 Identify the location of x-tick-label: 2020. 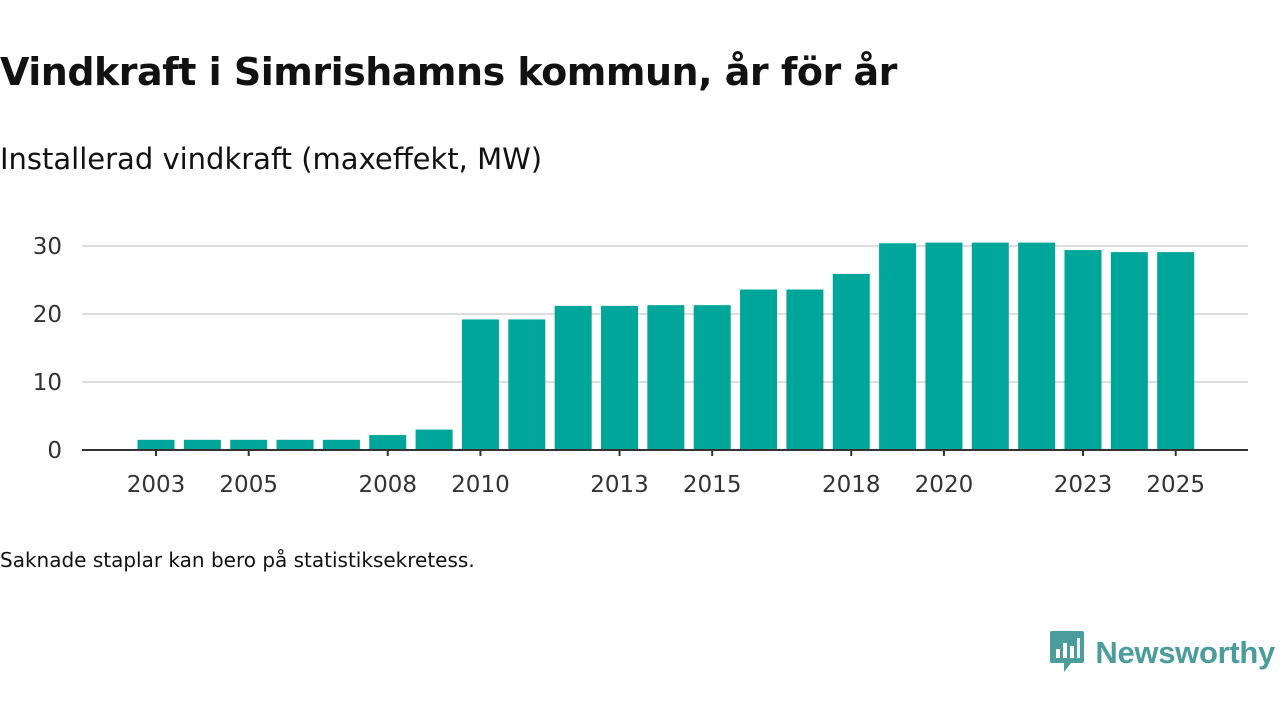
(944, 485).